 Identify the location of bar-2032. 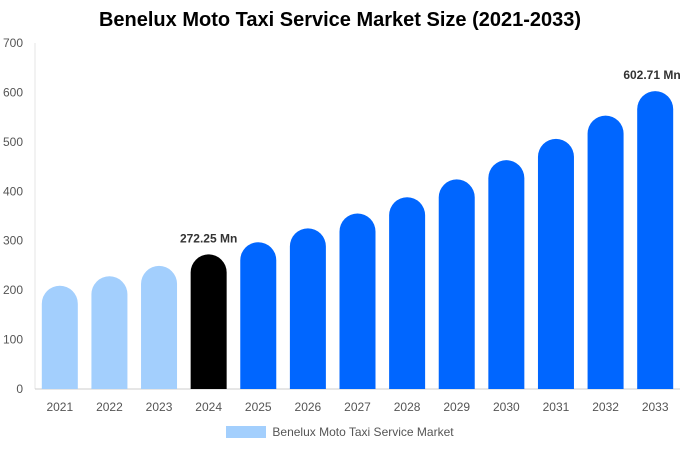
(605, 252).